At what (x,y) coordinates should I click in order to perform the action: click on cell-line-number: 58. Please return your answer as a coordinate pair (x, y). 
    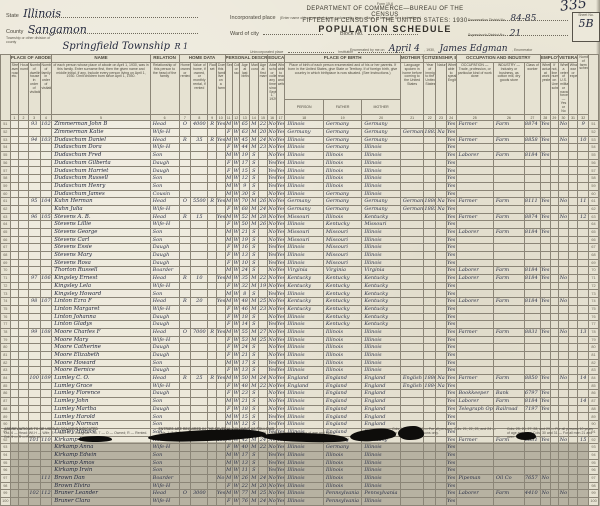
    Looking at the image, I should click on (5, 178).